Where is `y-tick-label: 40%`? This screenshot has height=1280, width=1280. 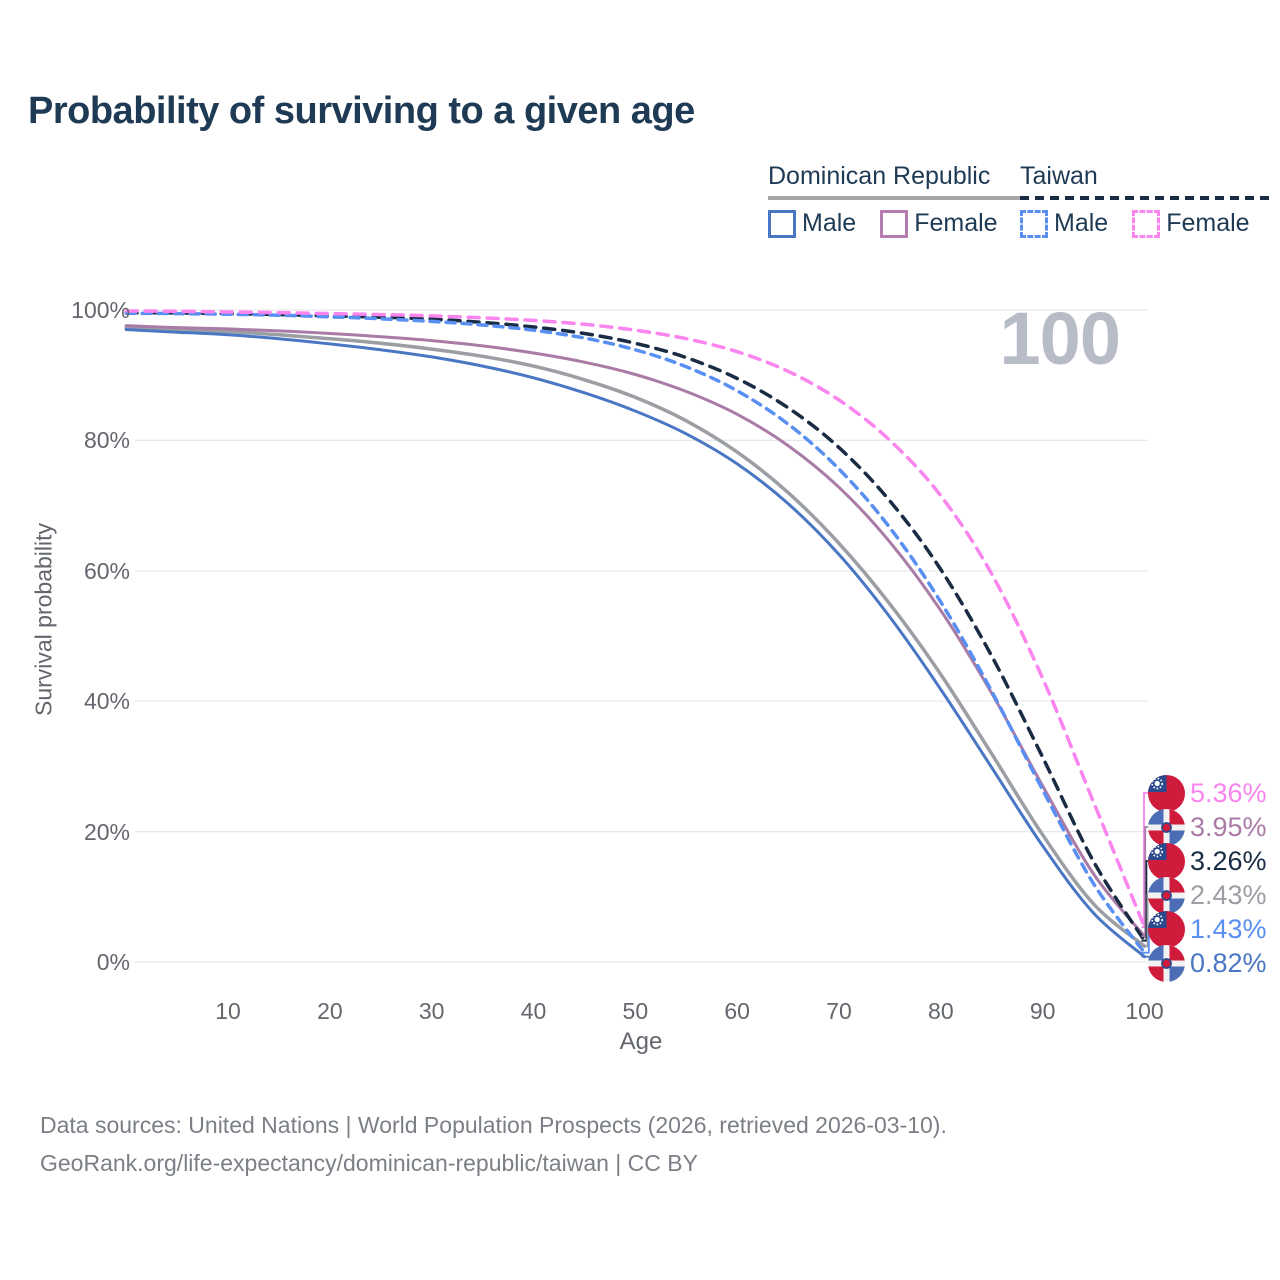
y-tick-label: 40% is located at coordinates (106, 701).